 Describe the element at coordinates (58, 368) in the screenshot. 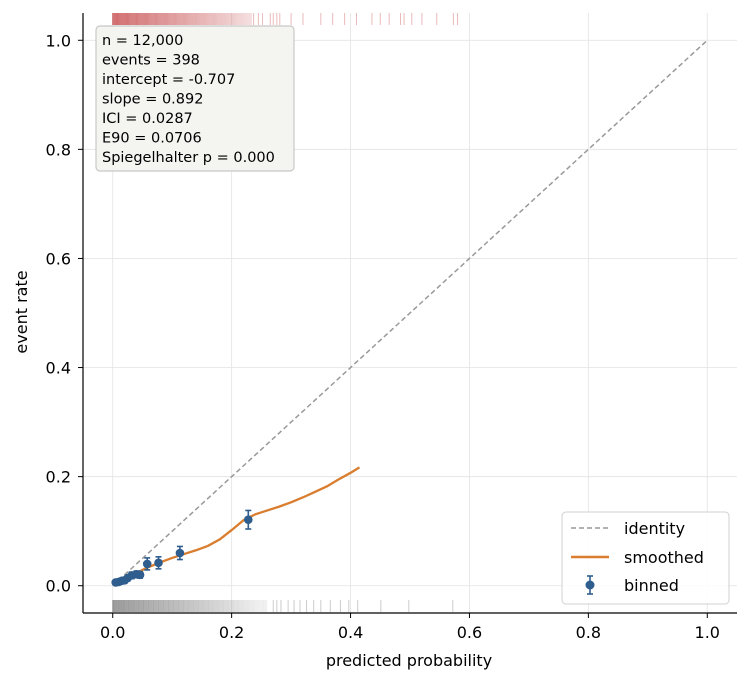

I see `y-tick-label-2: 0.4` at that location.